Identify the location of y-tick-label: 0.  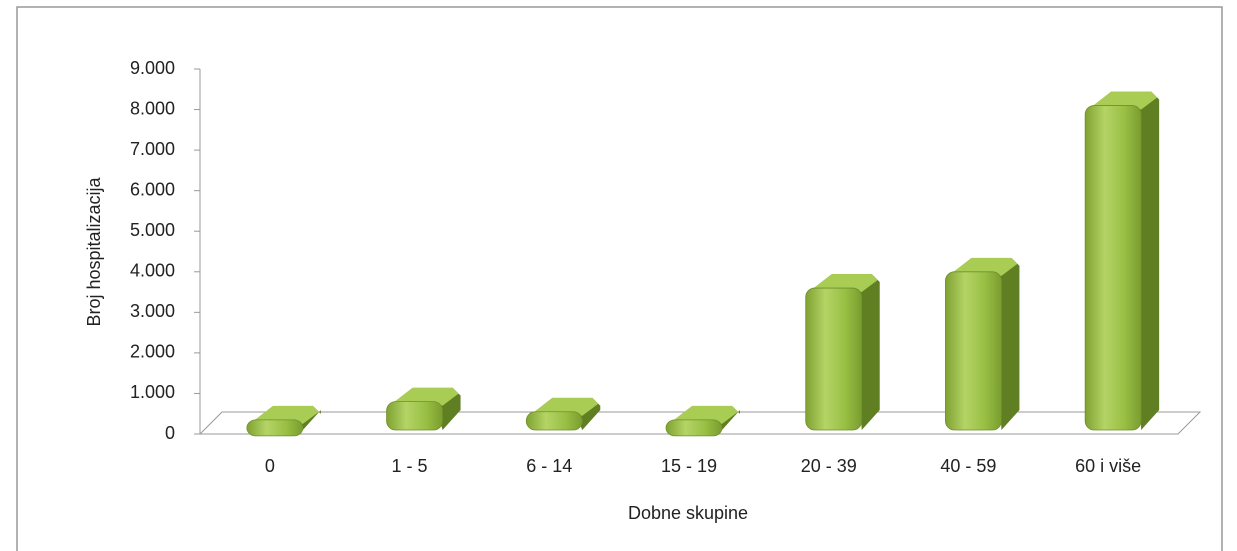
(170, 433).